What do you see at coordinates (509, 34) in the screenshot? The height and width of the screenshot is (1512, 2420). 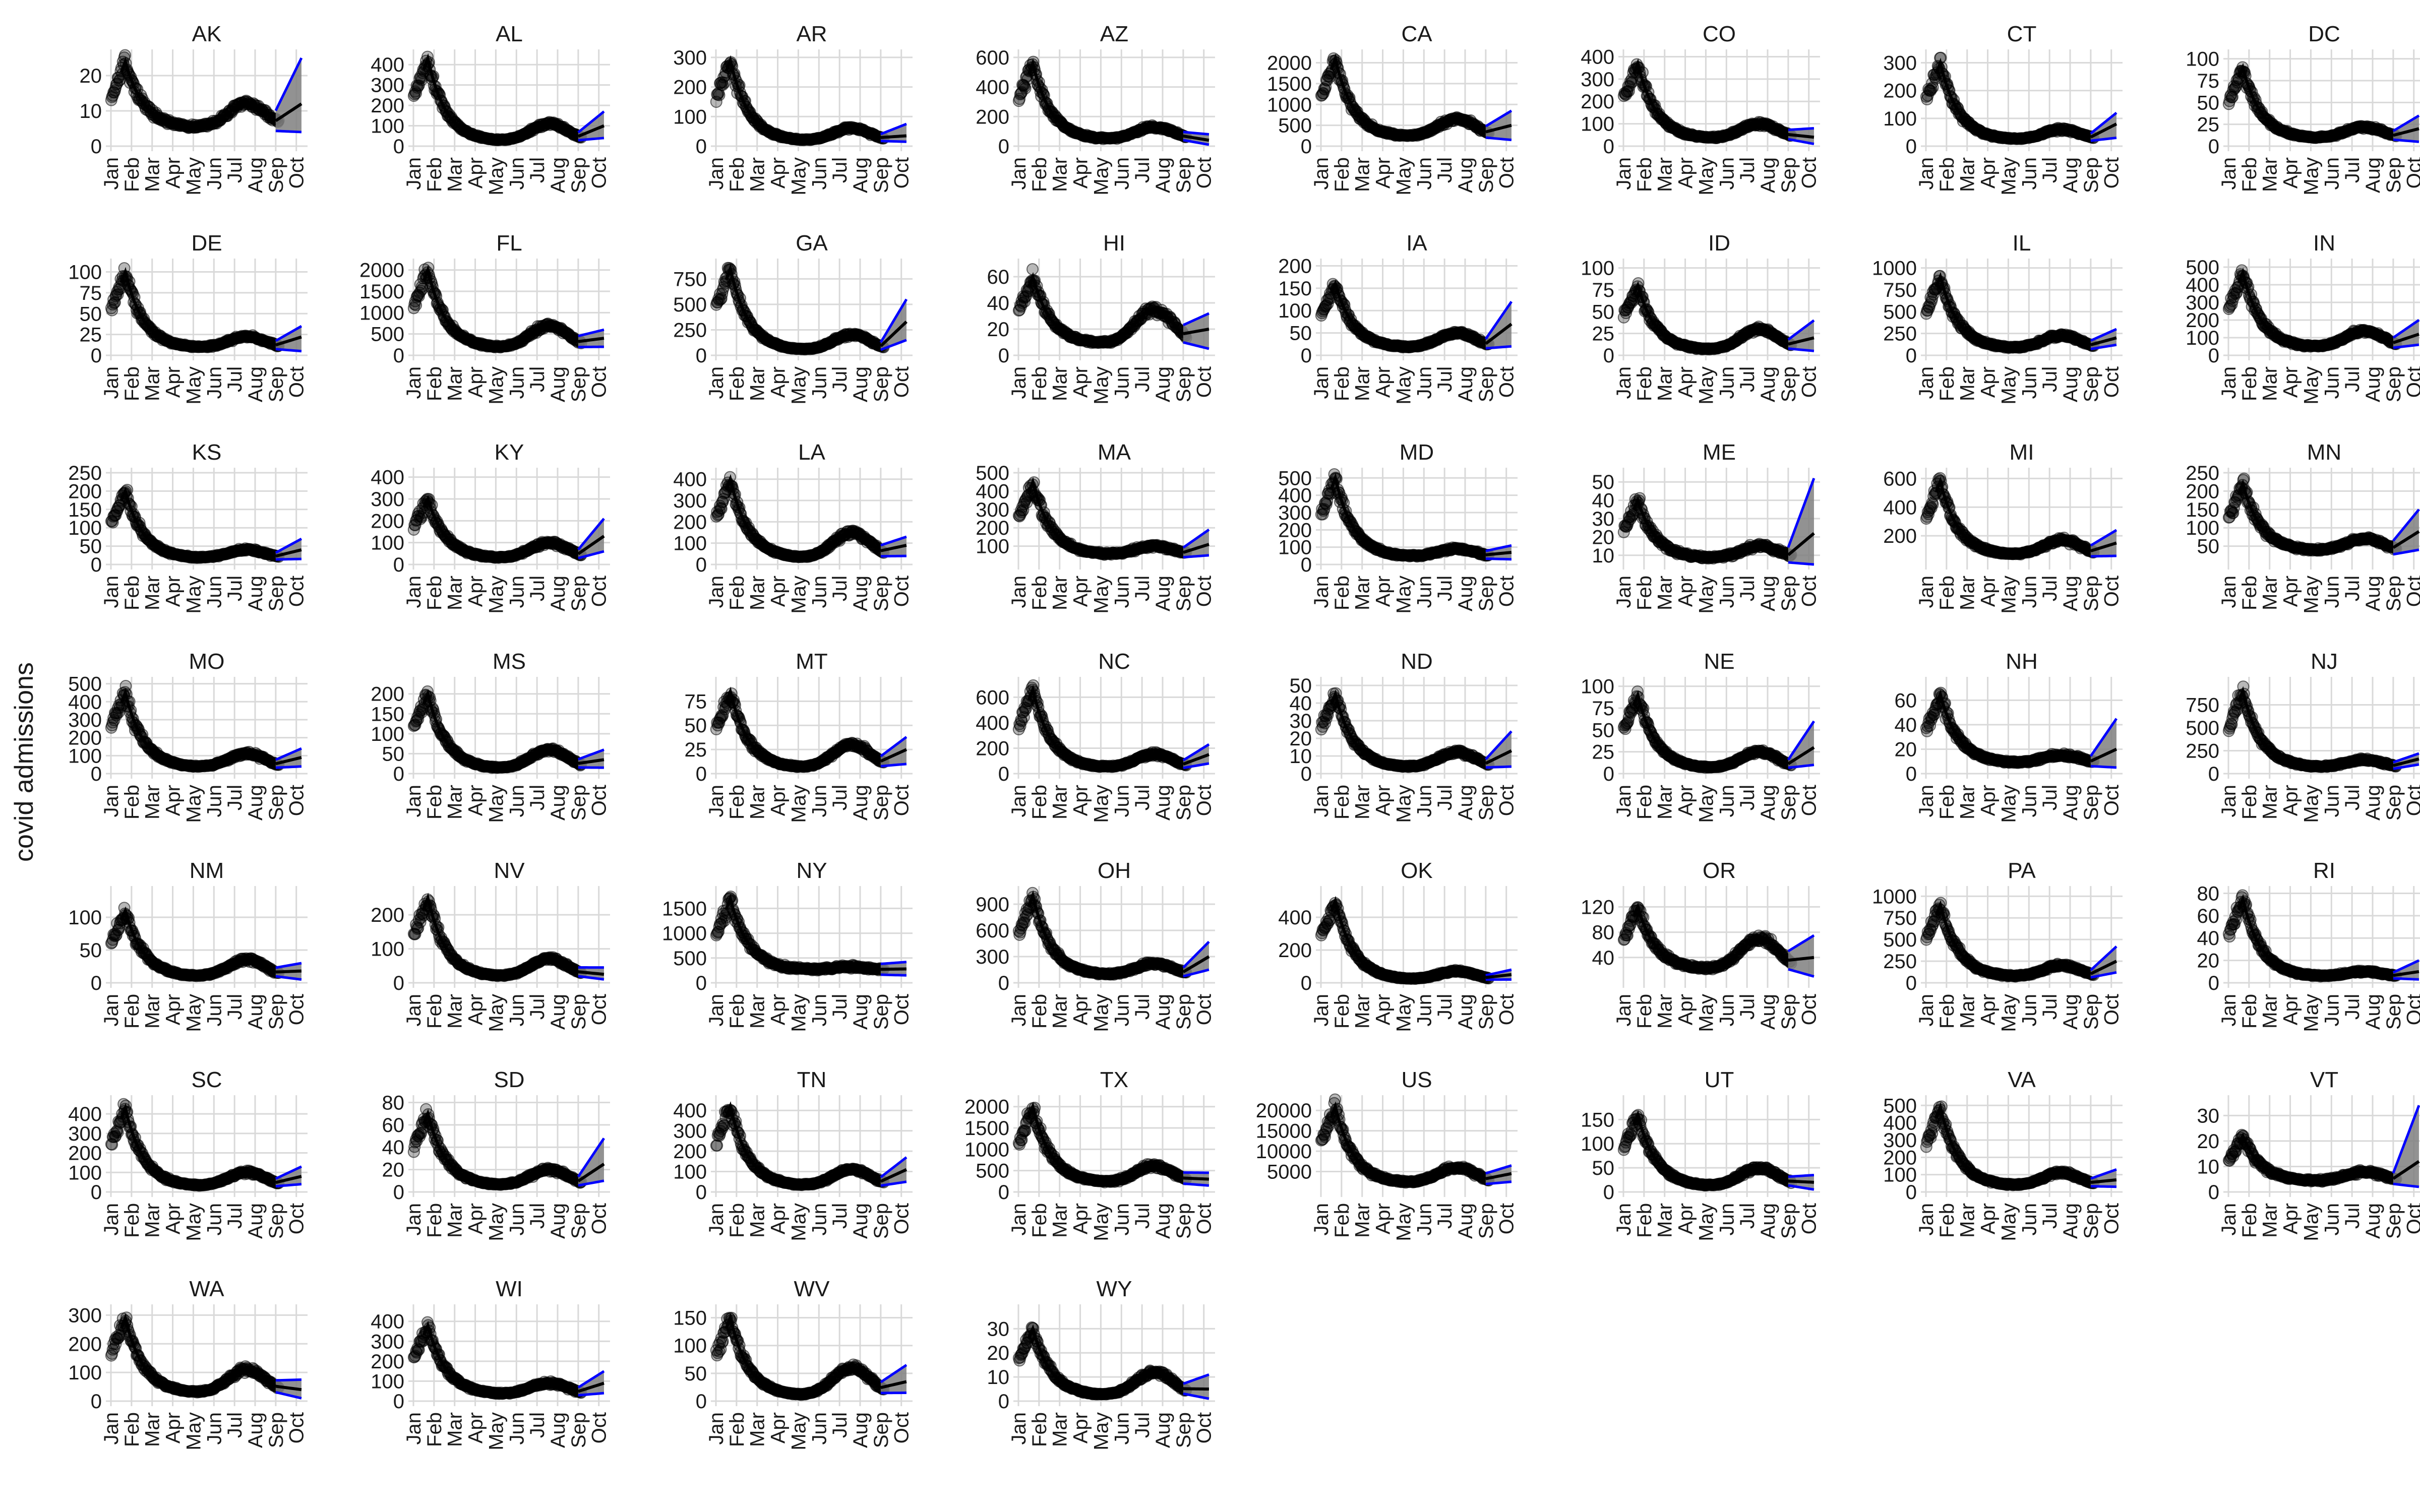 I see `panel-title: AL` at bounding box center [509, 34].